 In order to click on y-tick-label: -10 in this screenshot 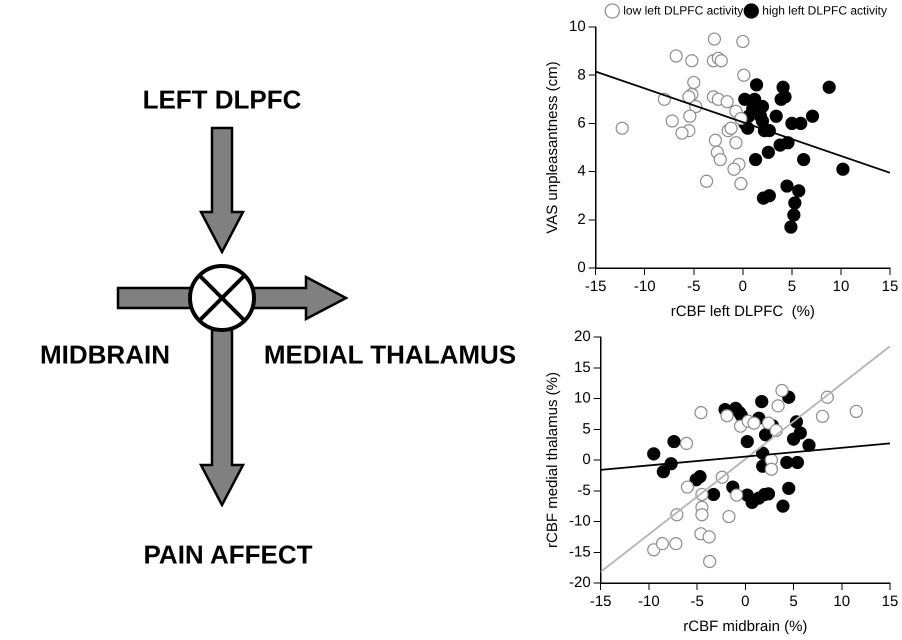, I will do `click(579, 521)`.